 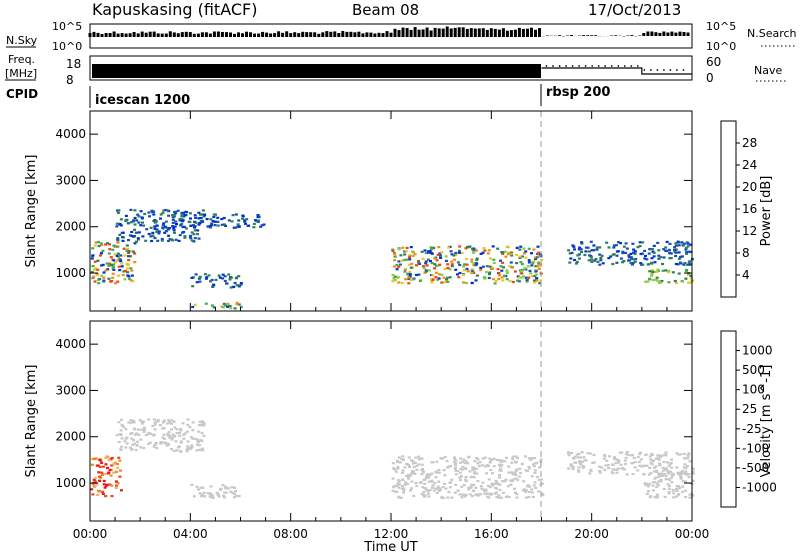 I want to click on cpid-segment-2: rbsp 200, so click(x=578, y=92).